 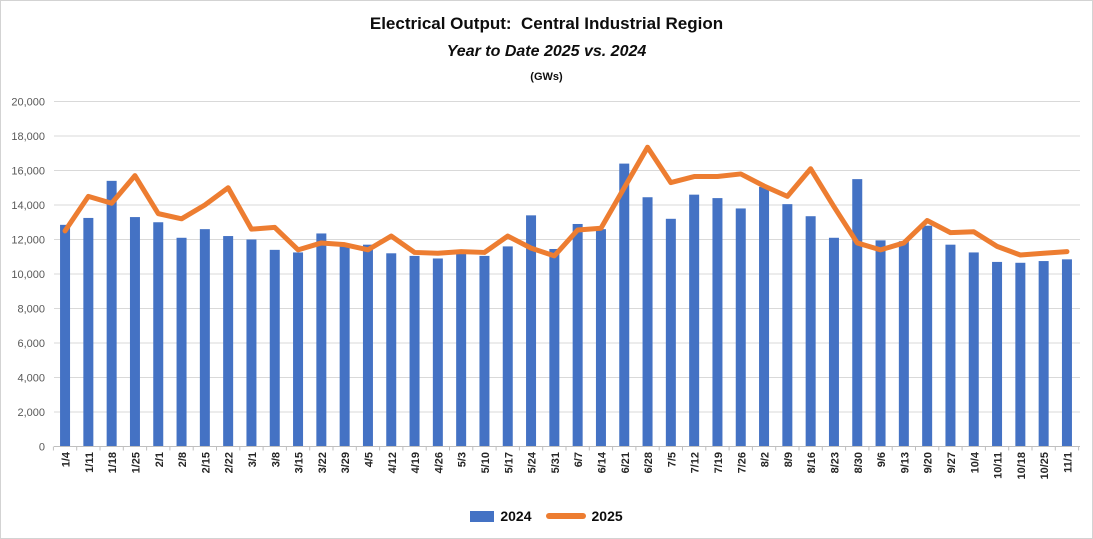 I want to click on x-axis-label: 6/14, so click(x=602, y=462).